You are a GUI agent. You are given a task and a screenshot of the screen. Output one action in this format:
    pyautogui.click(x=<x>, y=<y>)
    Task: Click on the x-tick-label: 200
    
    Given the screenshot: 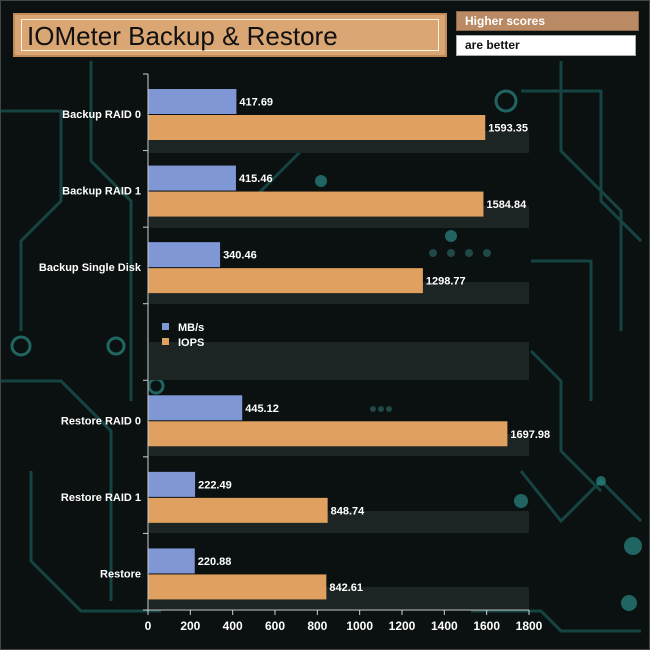 What is the action you would take?
    pyautogui.click(x=190, y=626)
    